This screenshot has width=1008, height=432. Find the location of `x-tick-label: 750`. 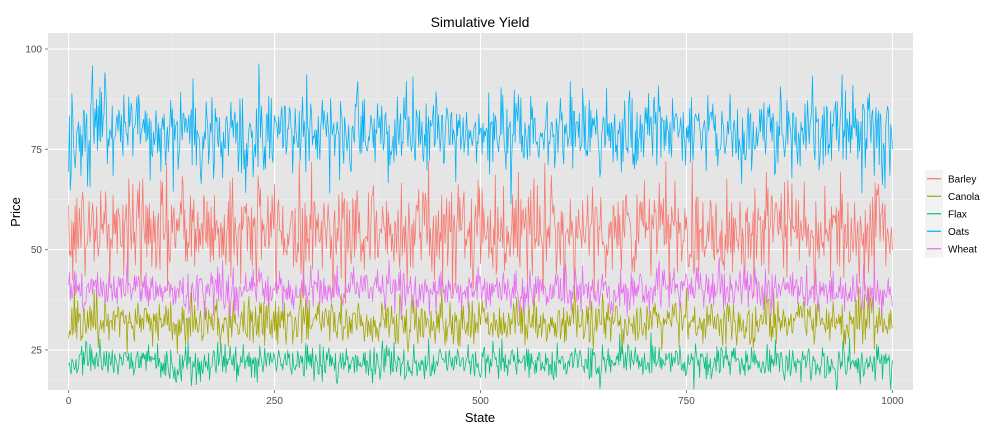

x-tick-label: 750 is located at coordinates (686, 401).